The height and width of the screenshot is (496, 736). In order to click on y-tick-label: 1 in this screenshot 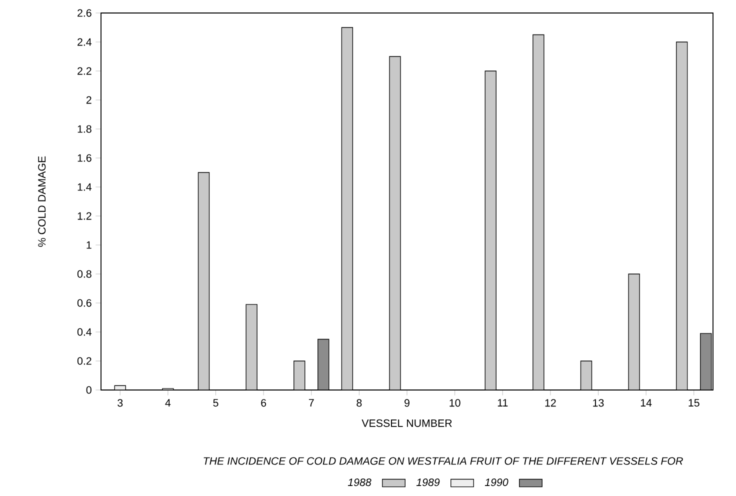, I will do `click(89, 245)`.